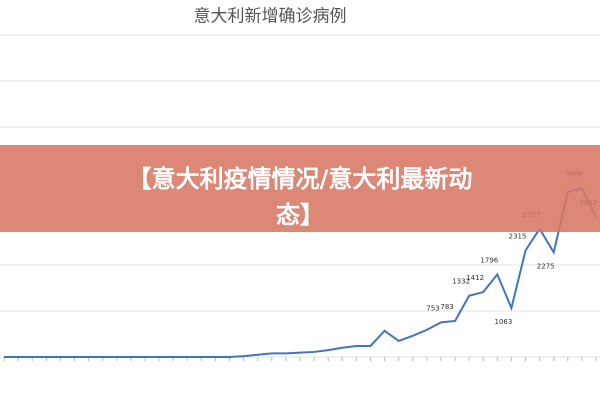 The height and width of the screenshot is (400, 600). Describe the element at coordinates (489, 260) in the screenshot. I see `data-label: 1796` at that location.